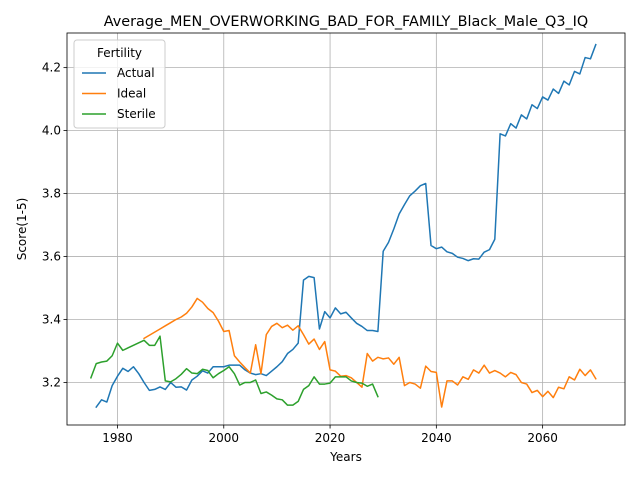 The image size is (640, 480). I want to click on x-tick-label: 1980, so click(117, 438).